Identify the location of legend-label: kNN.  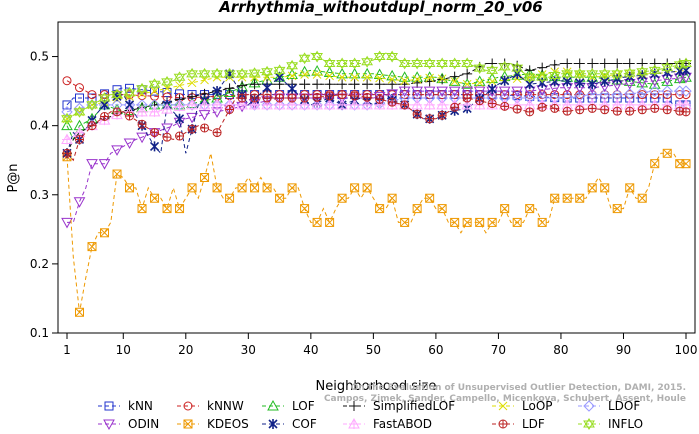
(140, 406).